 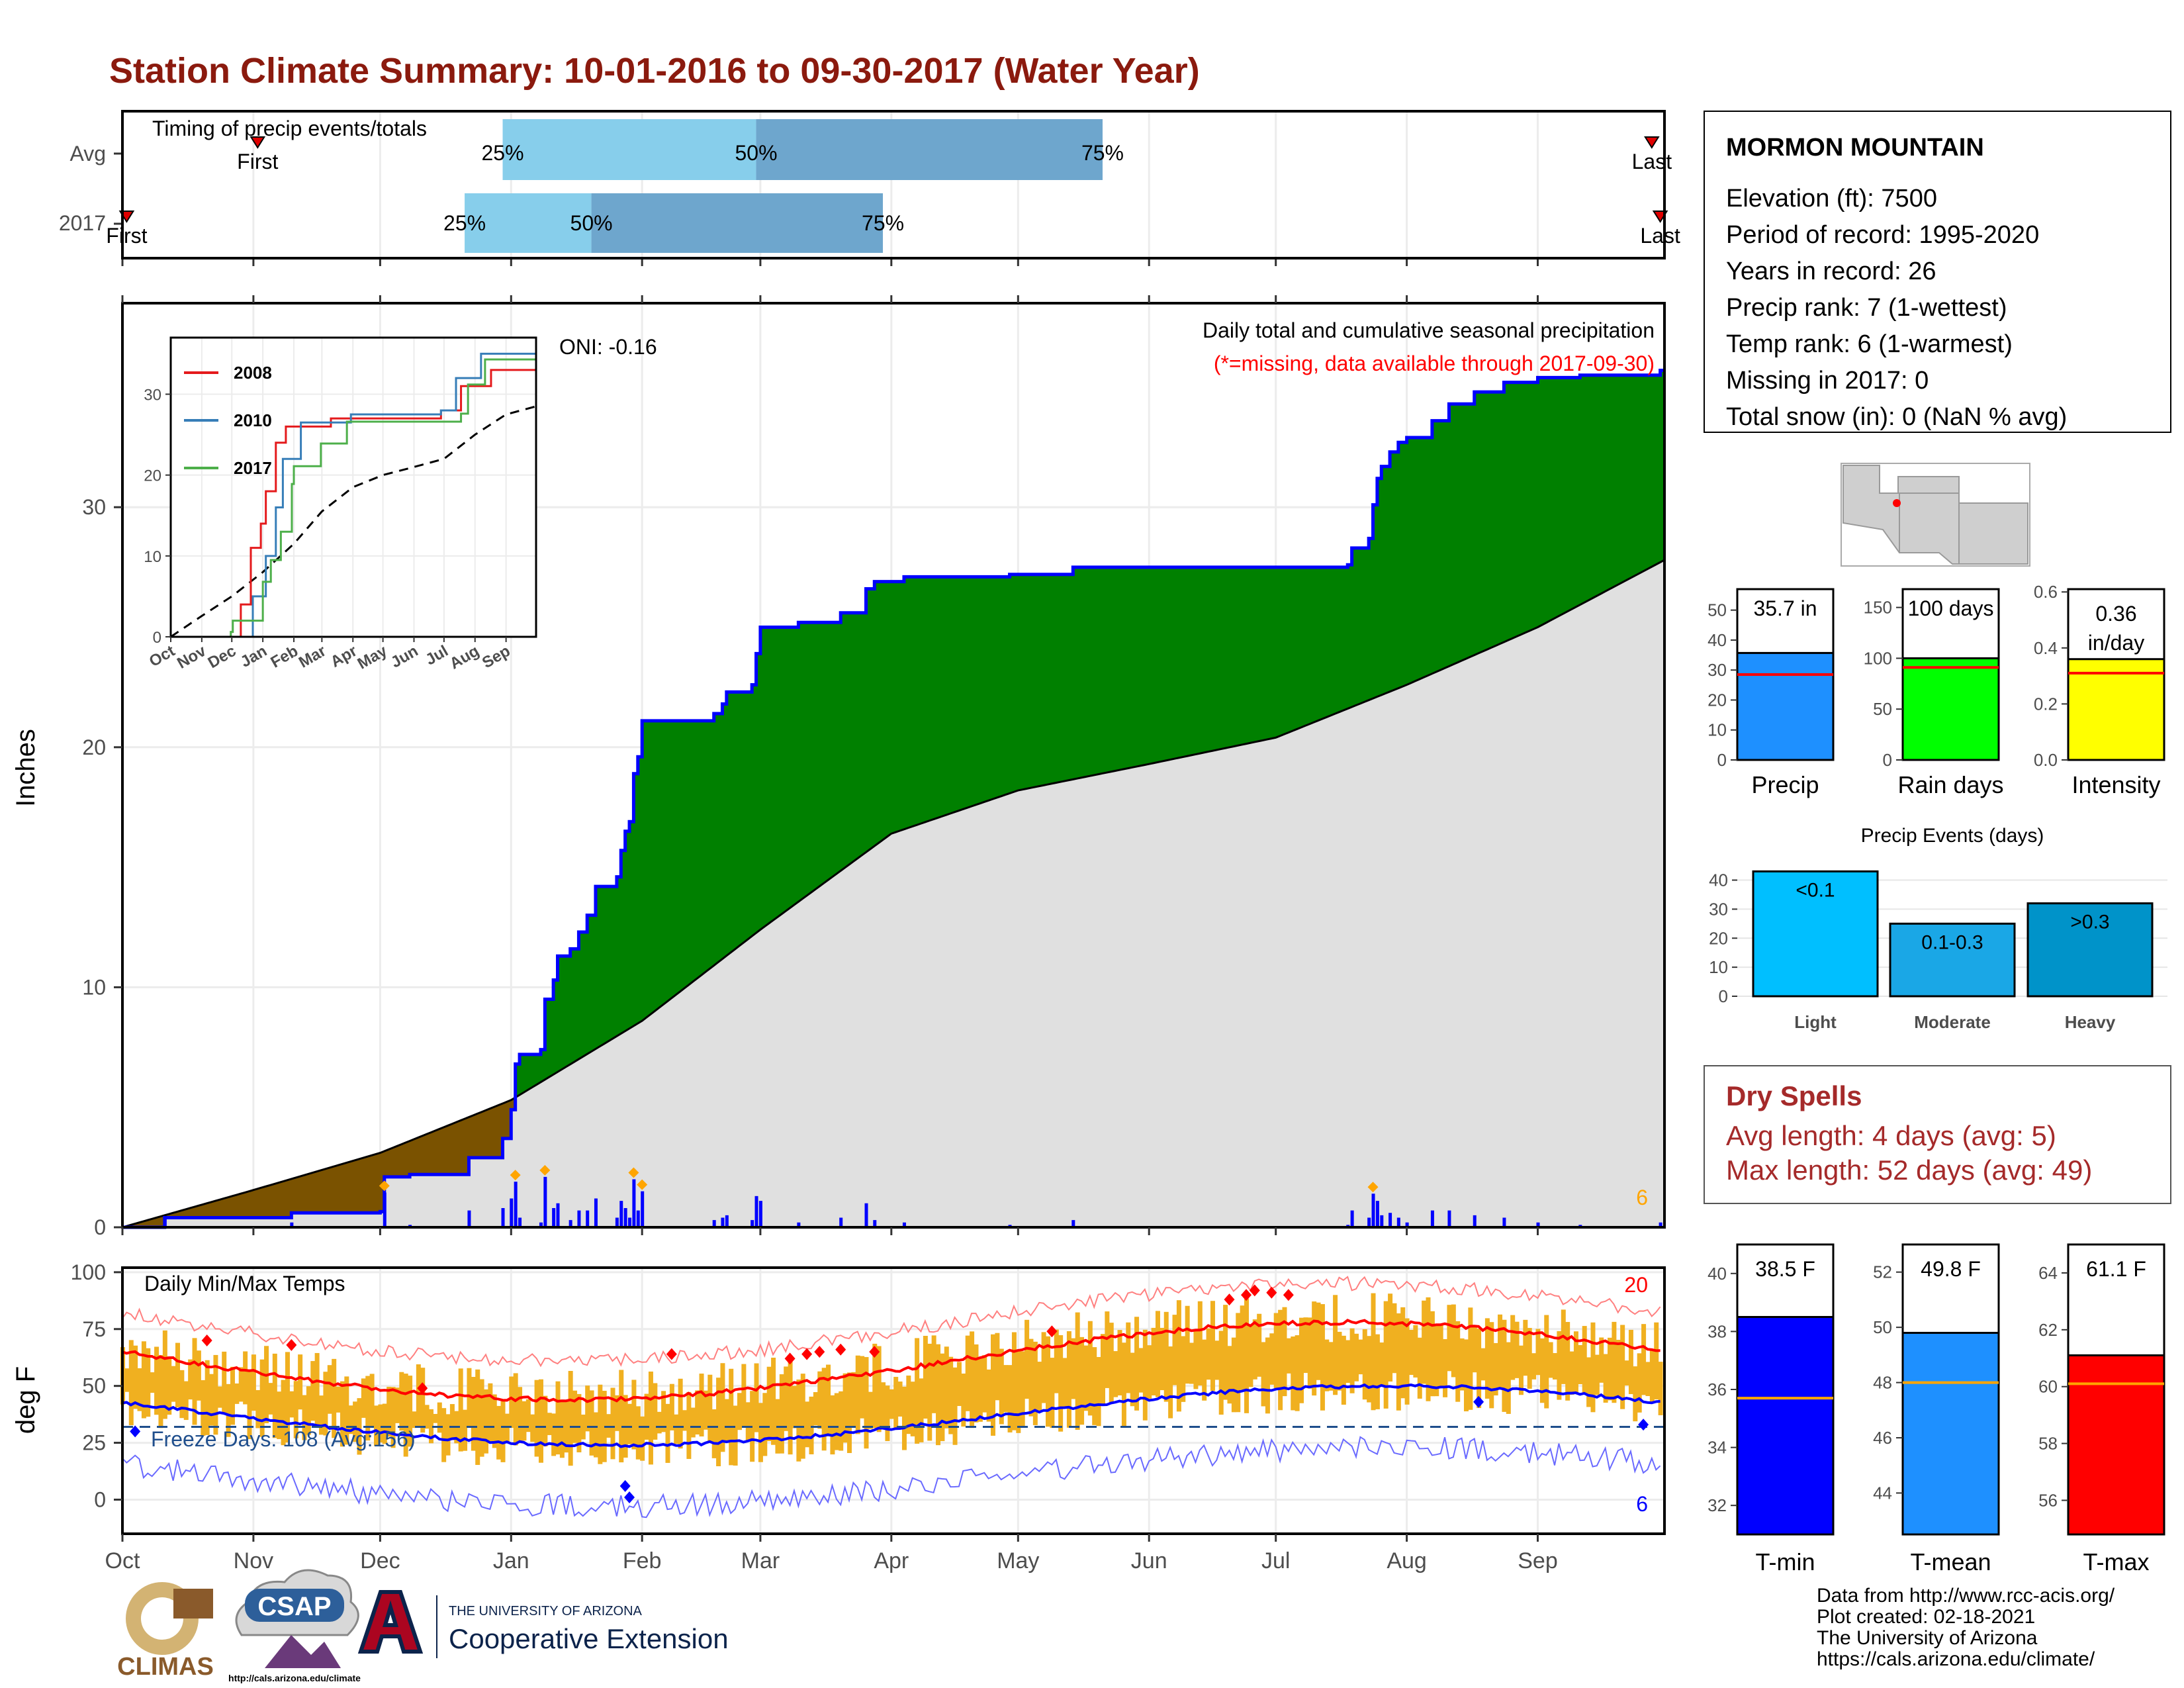 What do you see at coordinates (1951, 1269) in the screenshot?
I see `temp-summary-value: 49.8 F` at bounding box center [1951, 1269].